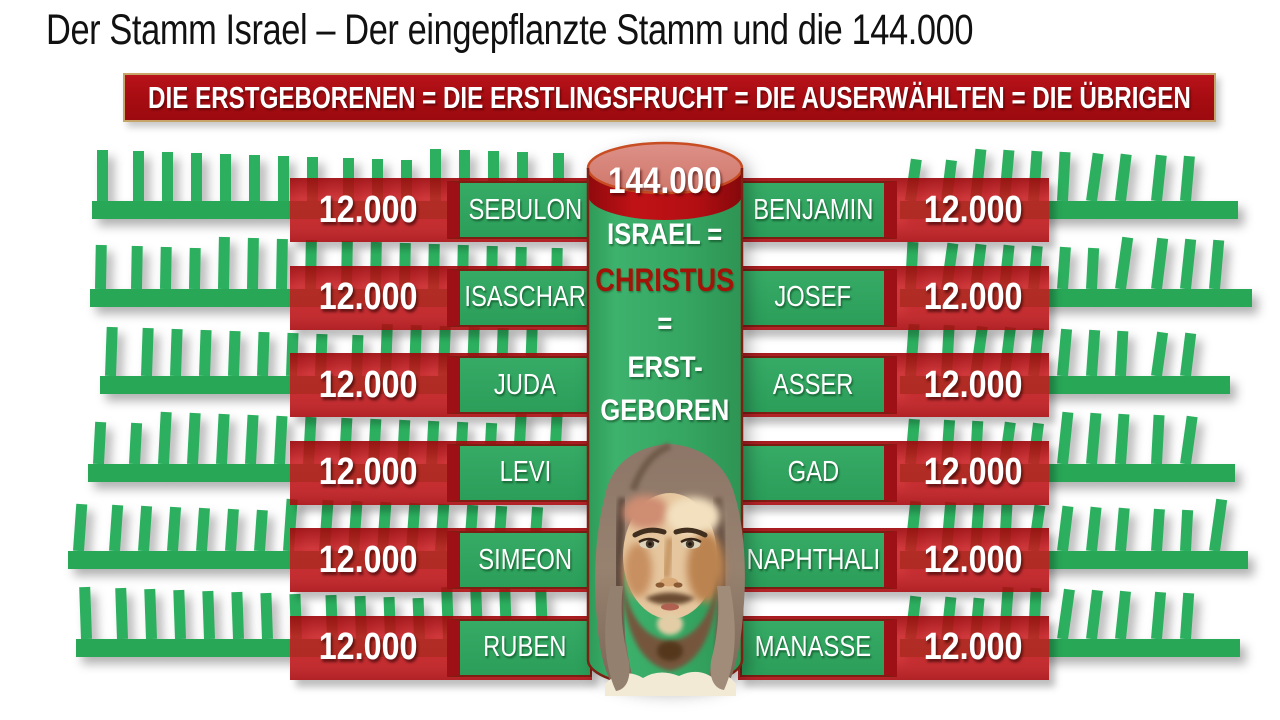 This screenshot has height=720, width=1280. I want to click on count-left-row5: 12.000, so click(368, 560).